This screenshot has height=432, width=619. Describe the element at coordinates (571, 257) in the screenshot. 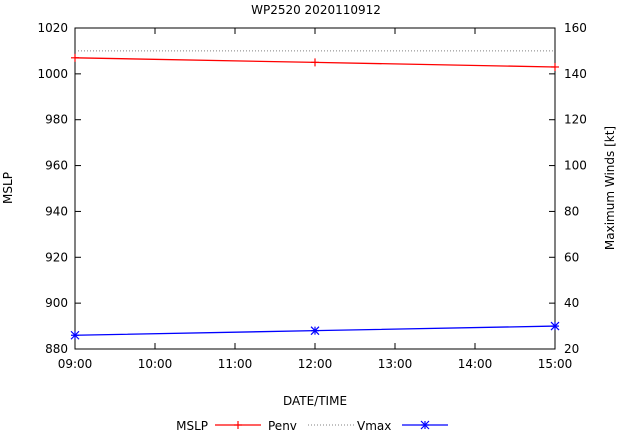

I see `y-right-tick-label: 60` at that location.